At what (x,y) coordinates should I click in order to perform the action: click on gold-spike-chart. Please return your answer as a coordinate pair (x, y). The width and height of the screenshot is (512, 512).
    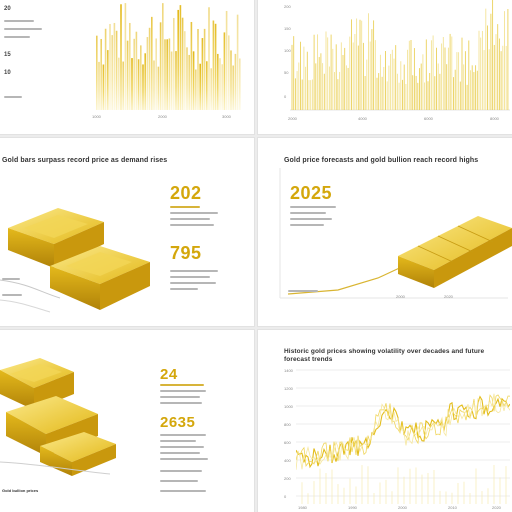
    Looking at the image, I should click on (400, 55).